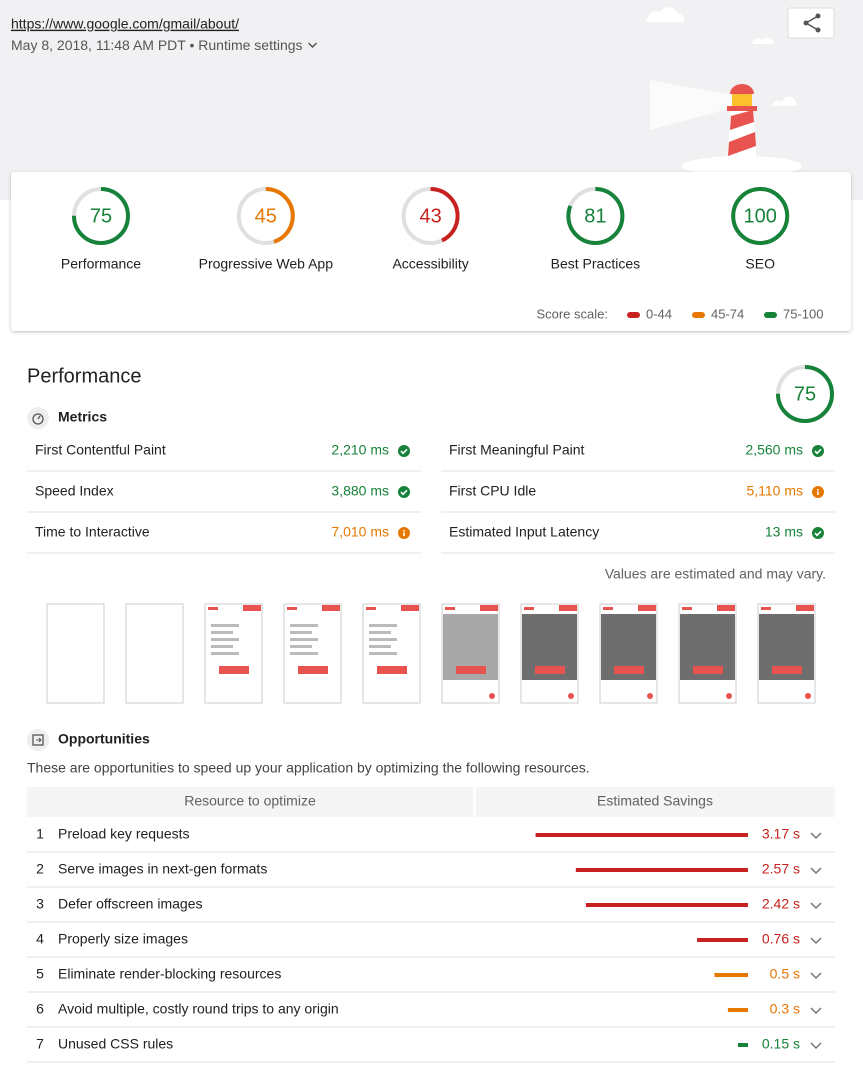 This screenshot has width=863, height=1074. I want to click on score-label: SEO, so click(760, 264).